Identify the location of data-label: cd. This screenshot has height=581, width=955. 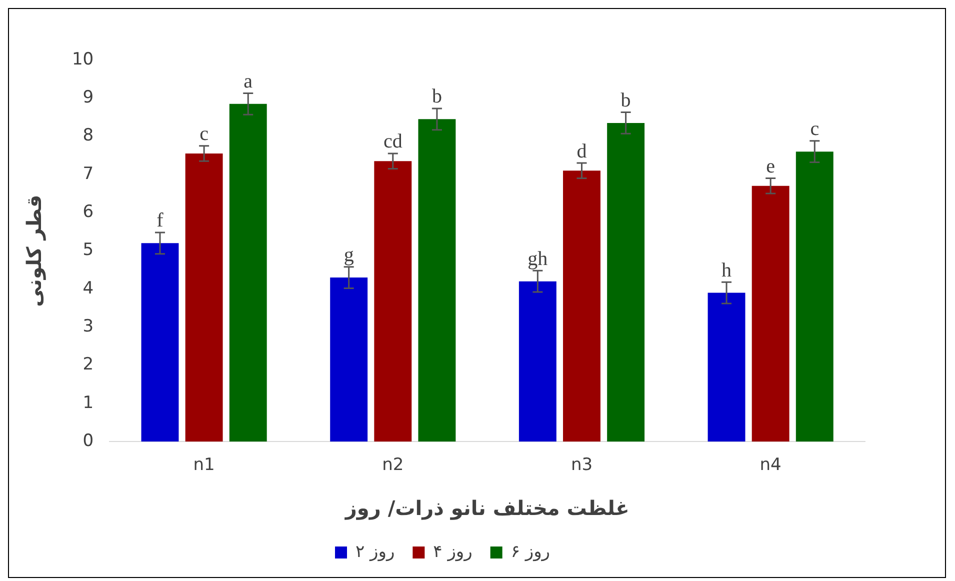
(392, 141).